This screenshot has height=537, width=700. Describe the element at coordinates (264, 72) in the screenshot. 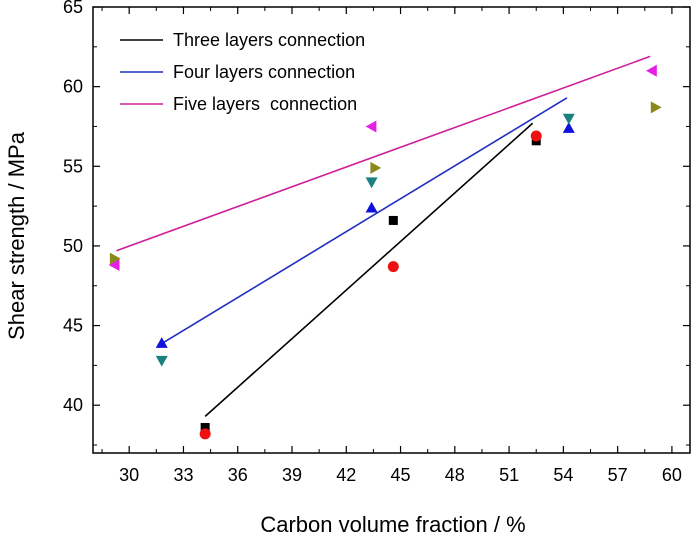

I see `legend-label: Four layers connection` at that location.